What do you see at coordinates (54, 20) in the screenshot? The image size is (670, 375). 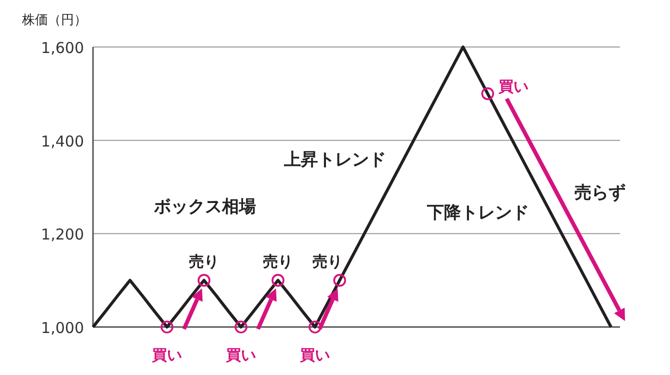 I see `y-axis-title: 株価（円）` at bounding box center [54, 20].